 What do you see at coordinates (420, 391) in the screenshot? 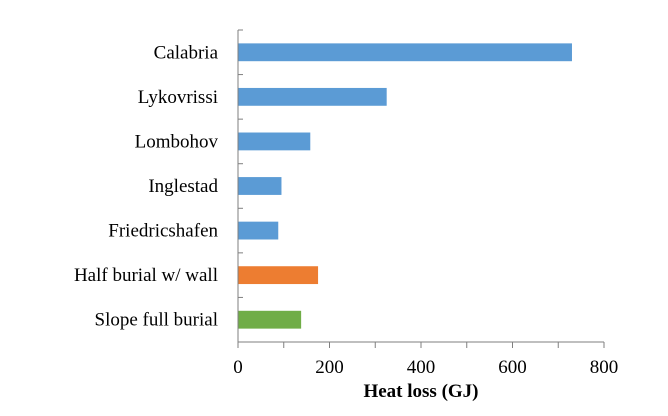
I see `x-axis-title: Heat loss (GJ)` at bounding box center [420, 391].